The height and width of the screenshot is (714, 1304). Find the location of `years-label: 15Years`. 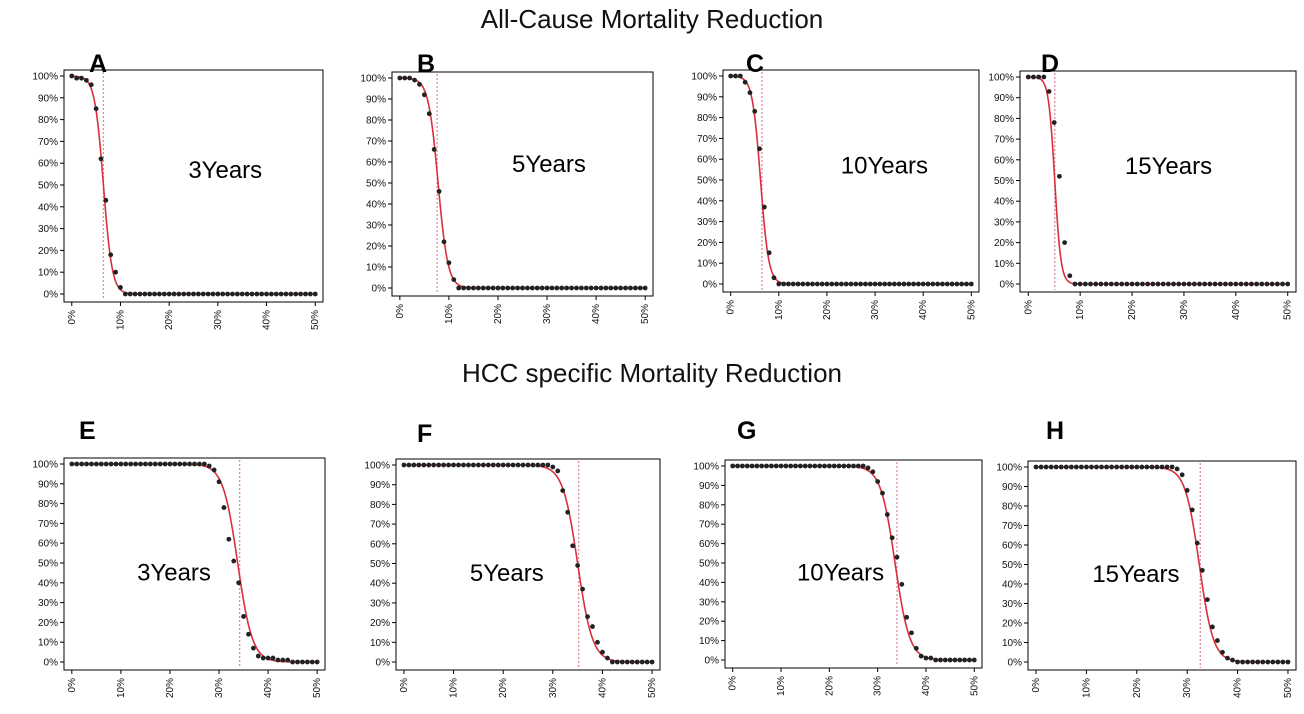

years-label: 15Years is located at coordinates (1168, 166).